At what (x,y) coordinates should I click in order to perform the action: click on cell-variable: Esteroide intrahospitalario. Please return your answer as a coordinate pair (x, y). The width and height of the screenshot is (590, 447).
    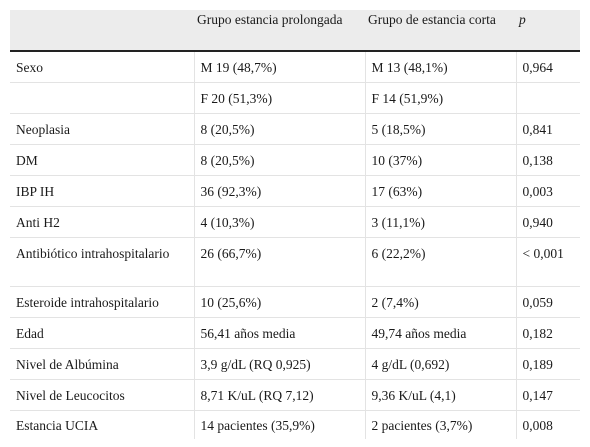
    Looking at the image, I should click on (102, 302).